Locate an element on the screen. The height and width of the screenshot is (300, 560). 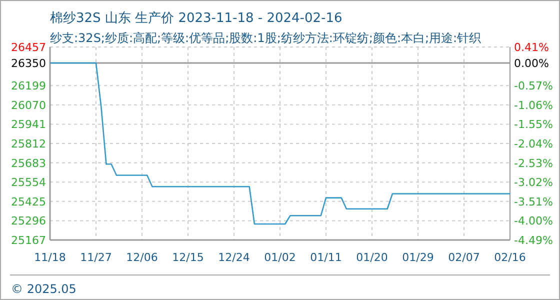
subtitle: 纱支:32S;纱质:高配;等级:优等品;股数:1股;纺纱方法:环锭纺;颜色:本白;用途:针织 is located at coordinates (266, 38).